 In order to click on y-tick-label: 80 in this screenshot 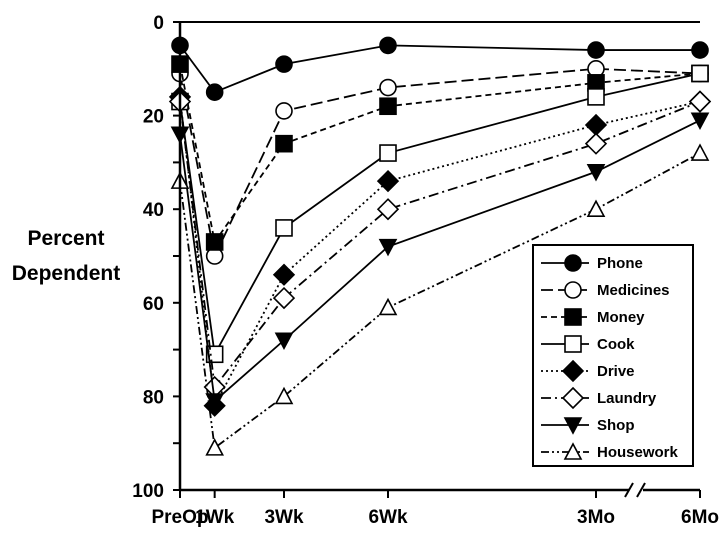, I will do `click(153, 397)`.